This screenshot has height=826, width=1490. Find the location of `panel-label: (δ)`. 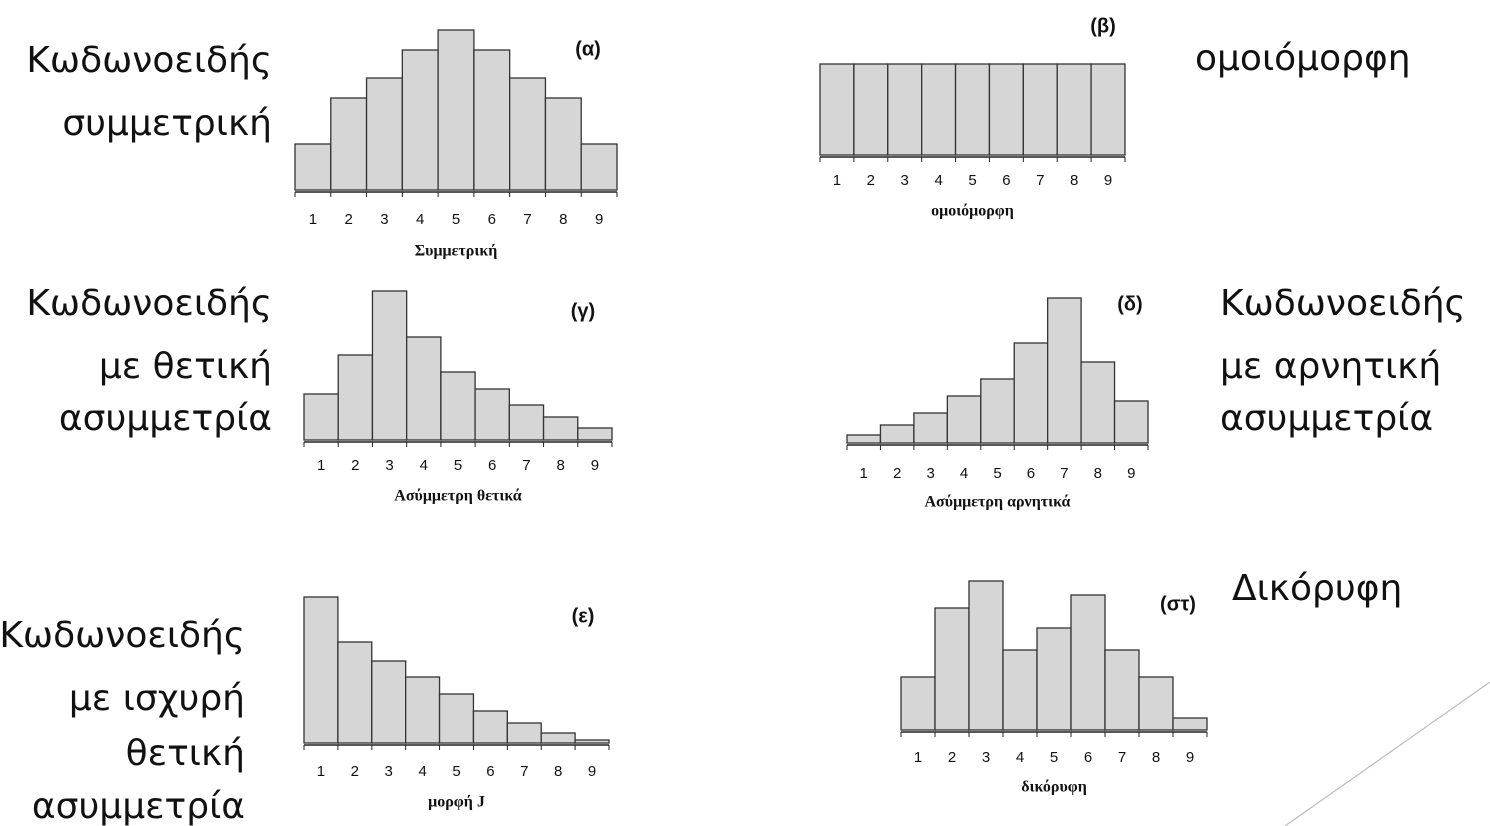

panel-label: (δ) is located at coordinates (1129, 304).